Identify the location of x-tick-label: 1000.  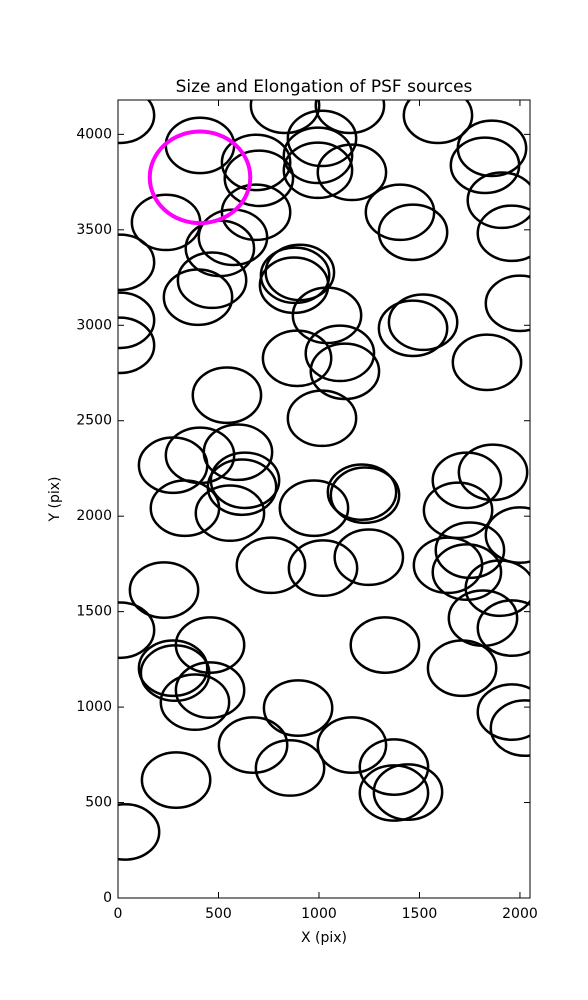
(319, 914).